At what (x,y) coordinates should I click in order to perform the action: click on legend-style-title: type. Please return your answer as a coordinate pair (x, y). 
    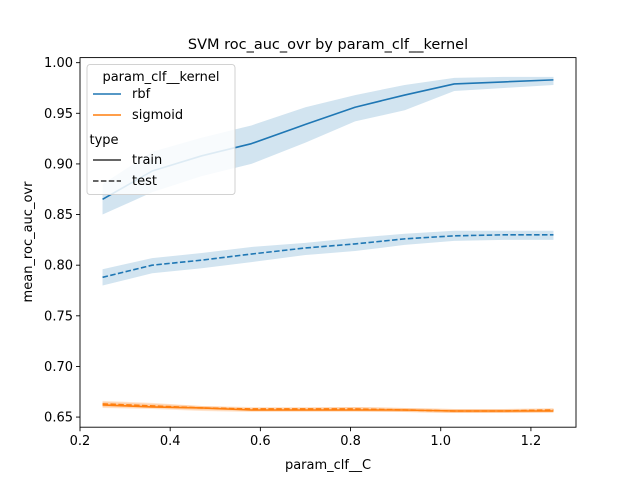
    Looking at the image, I should click on (103, 140).